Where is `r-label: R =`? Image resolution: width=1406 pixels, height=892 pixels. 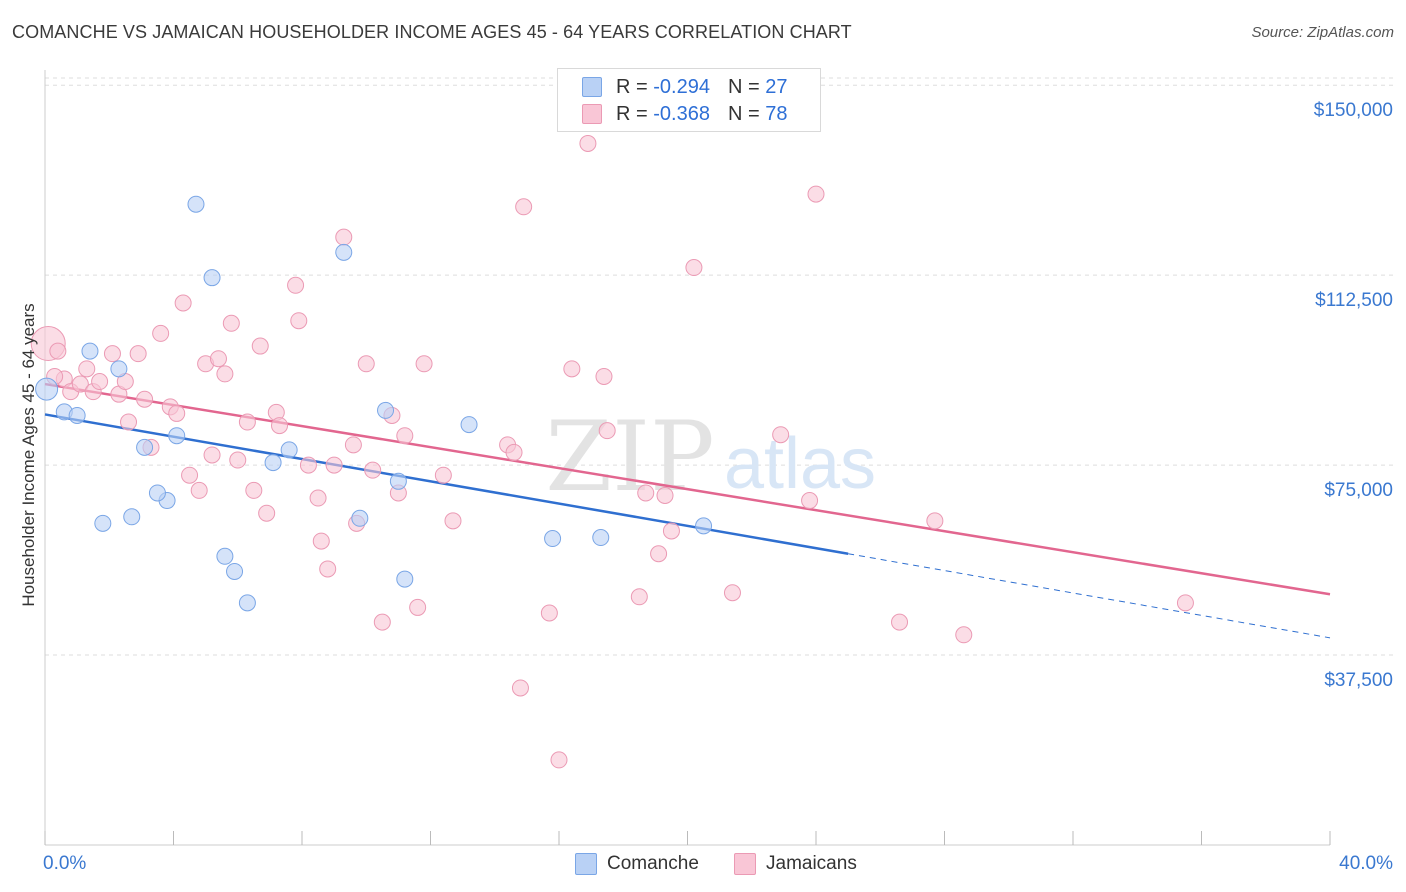
r-label: R = is located at coordinates (632, 86).